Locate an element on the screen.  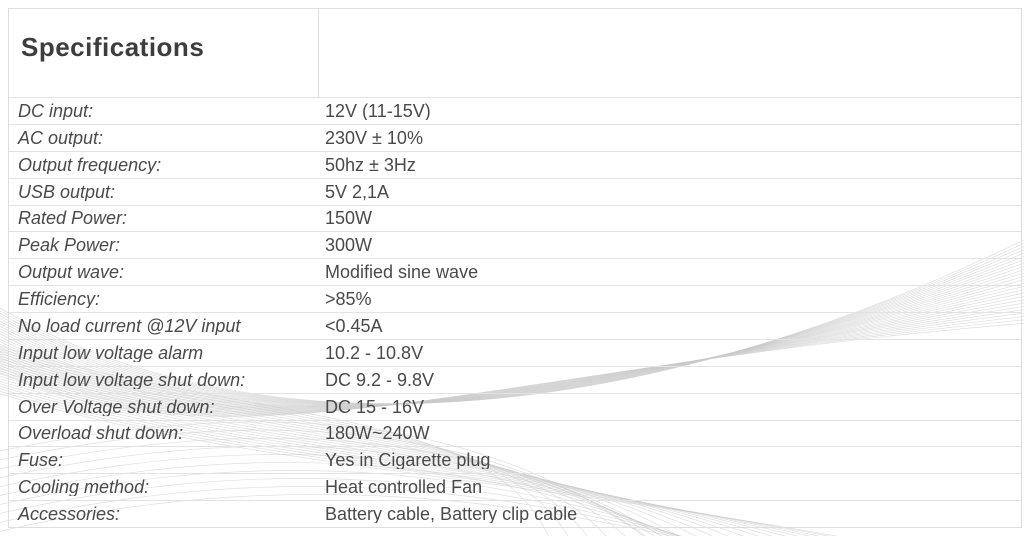
table-row: Peak Power: 300W is located at coordinates (515, 244).